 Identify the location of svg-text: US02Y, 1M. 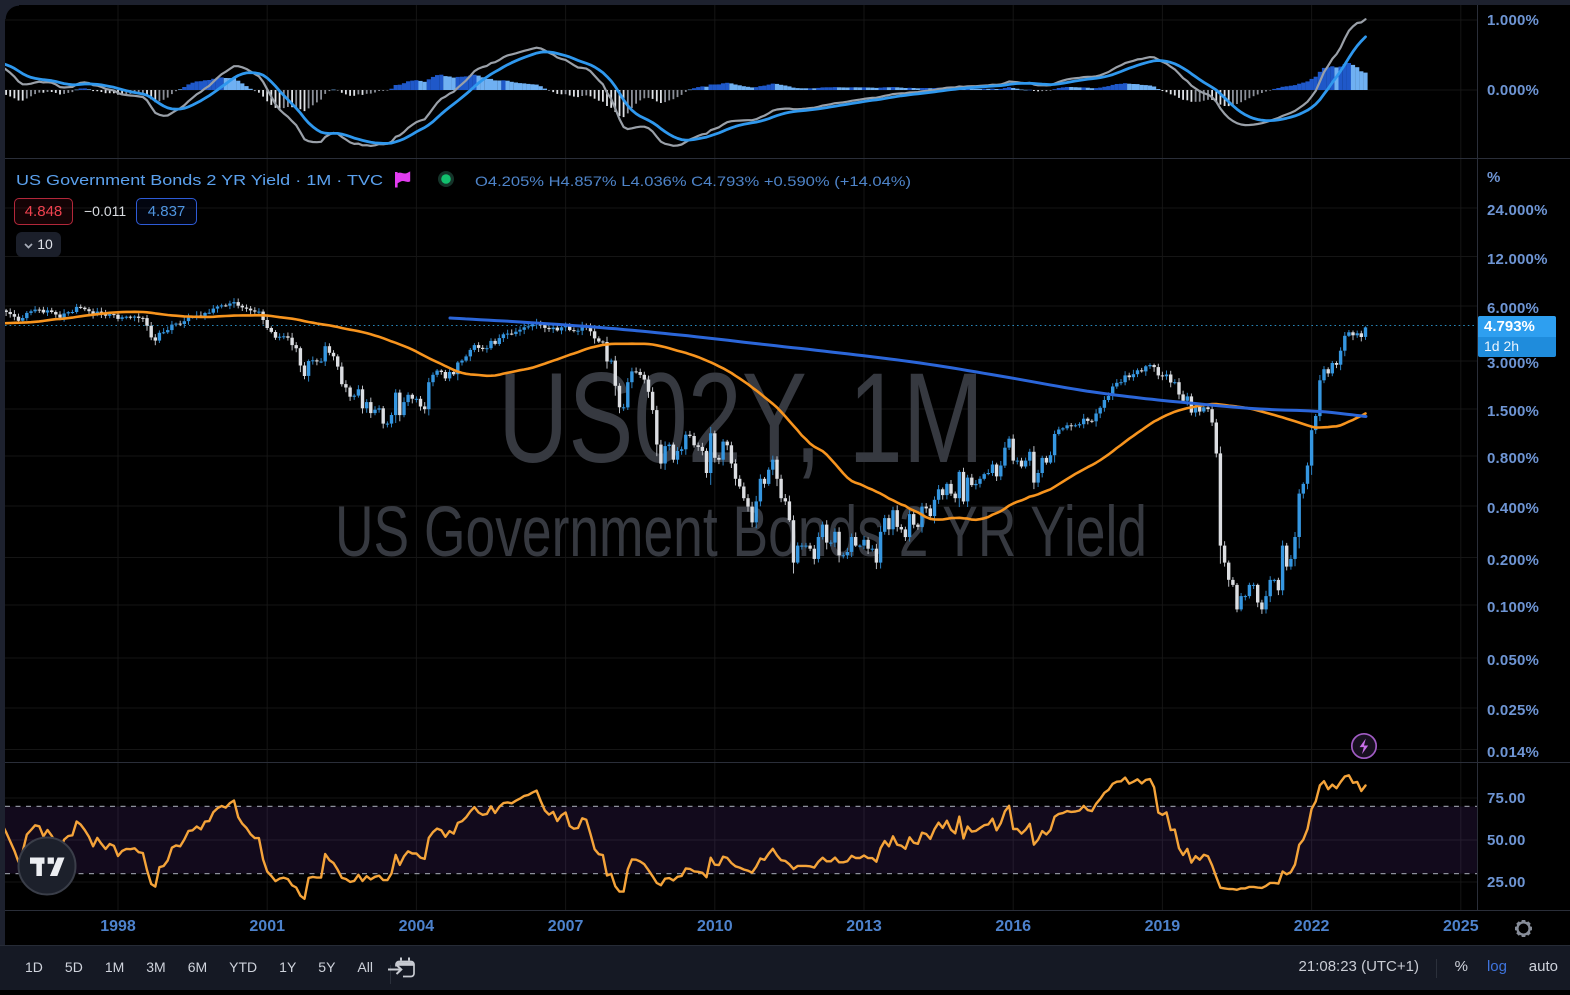
(741, 418).